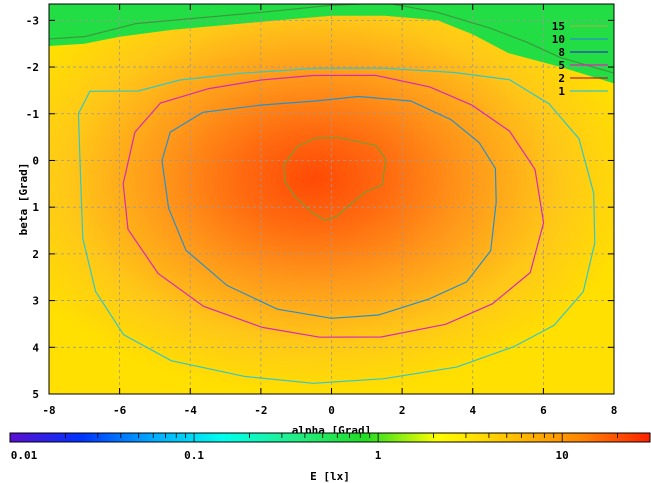 The image size is (651, 483). Describe the element at coordinates (33, 114) in the screenshot. I see `y-tick-label: -1` at that location.